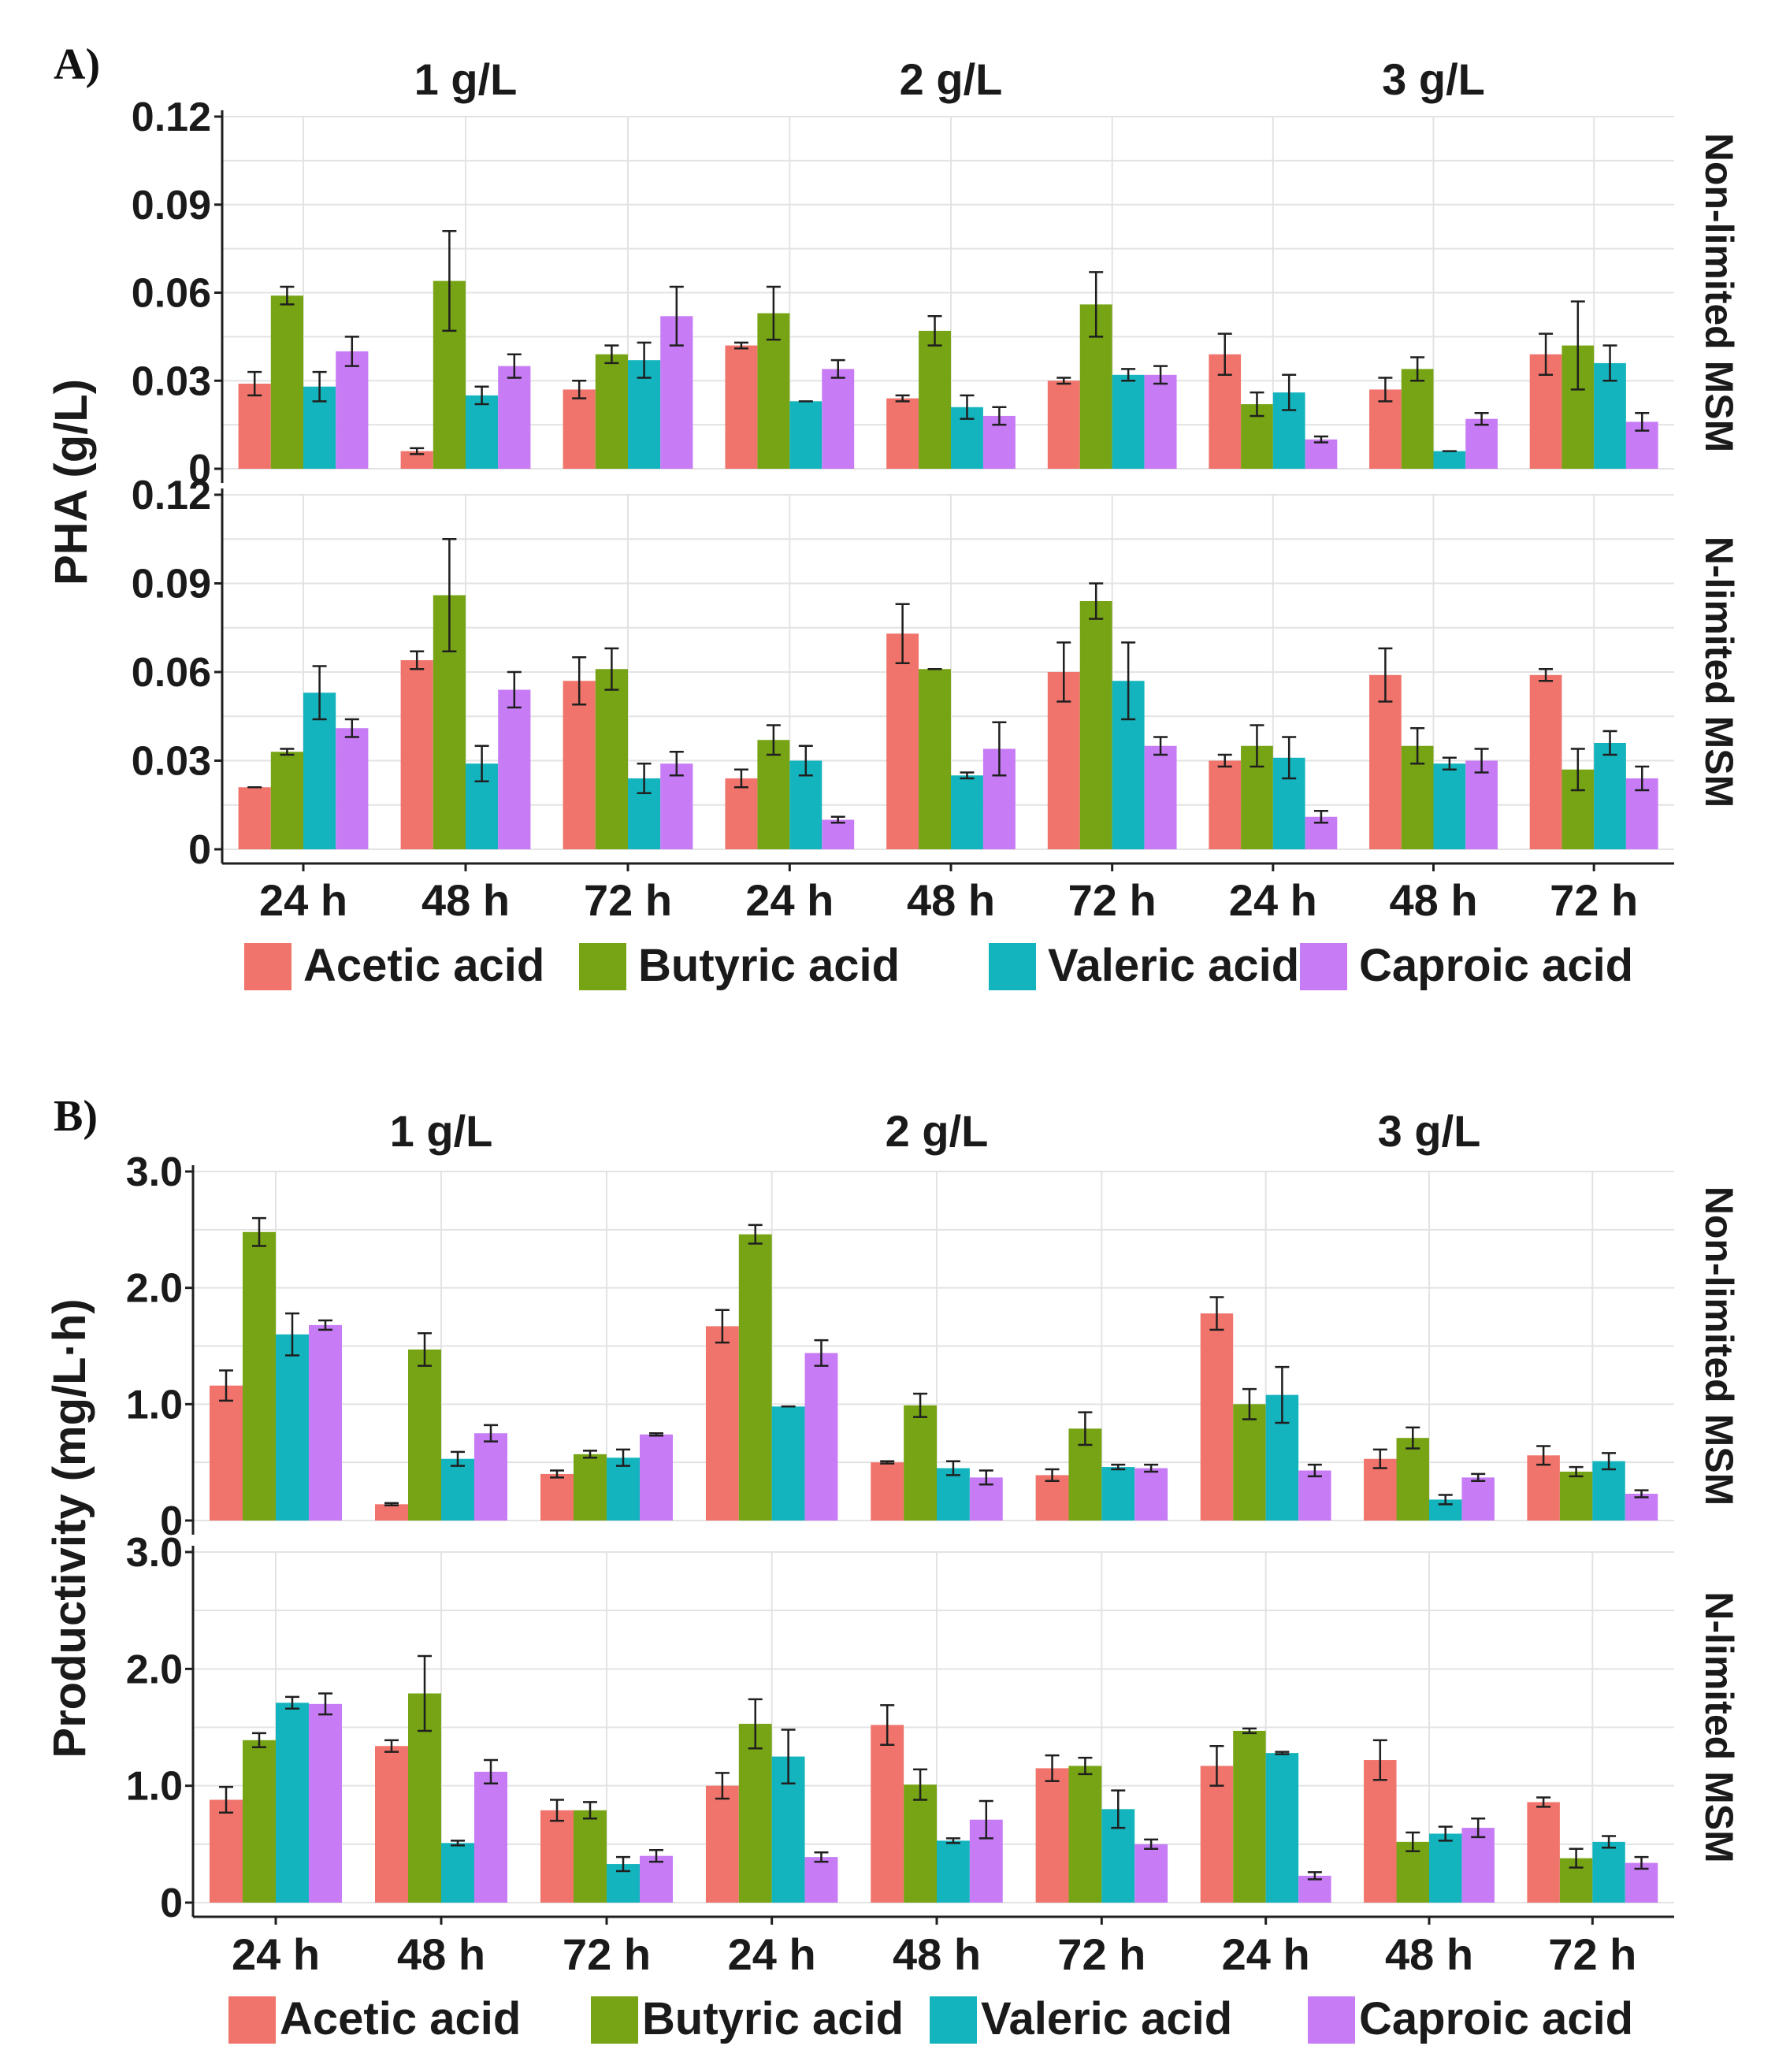 Image resolution: width=1775 pixels, height=2072 pixels. What do you see at coordinates (656, 1879) in the screenshot?
I see `bar-caproic-acid-72h` at bounding box center [656, 1879].